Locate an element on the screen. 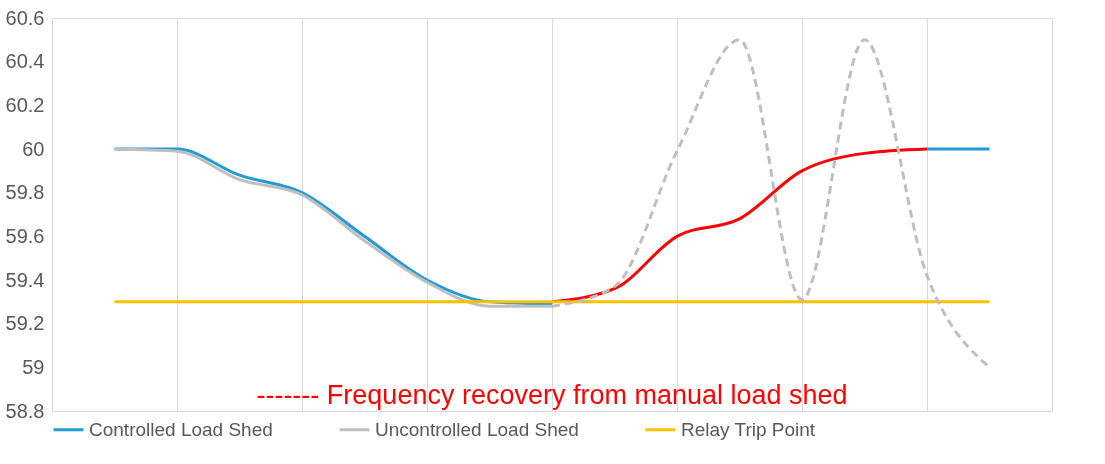 The width and height of the screenshot is (1105, 464). annotation: ------- Frequency recovery from manual load shed is located at coordinates (552, 395).